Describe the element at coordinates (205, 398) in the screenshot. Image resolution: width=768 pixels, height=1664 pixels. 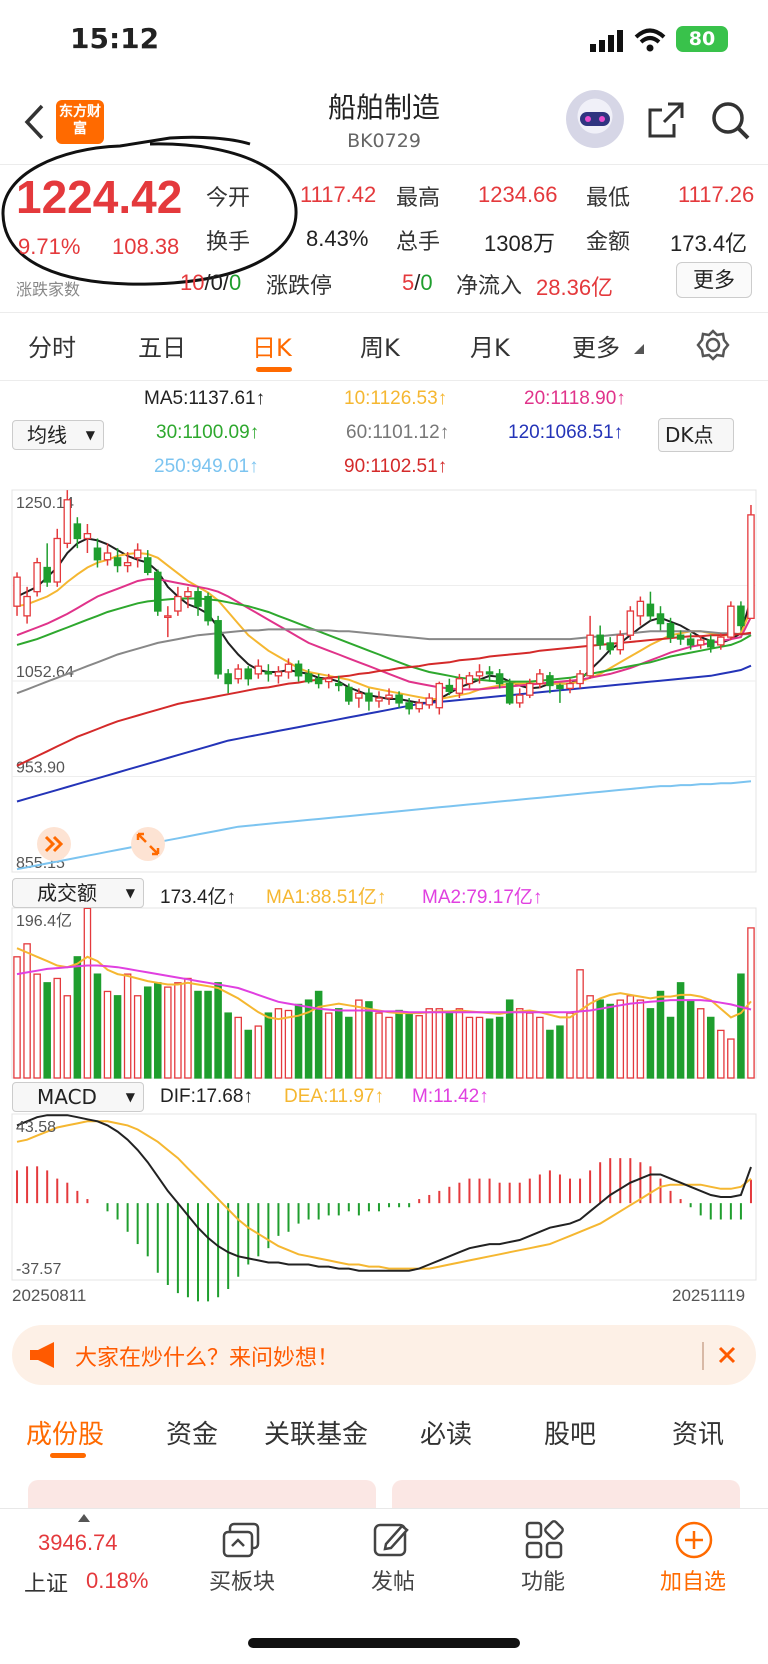
I see `ma5-label: MA5:1137.61↑` at that location.